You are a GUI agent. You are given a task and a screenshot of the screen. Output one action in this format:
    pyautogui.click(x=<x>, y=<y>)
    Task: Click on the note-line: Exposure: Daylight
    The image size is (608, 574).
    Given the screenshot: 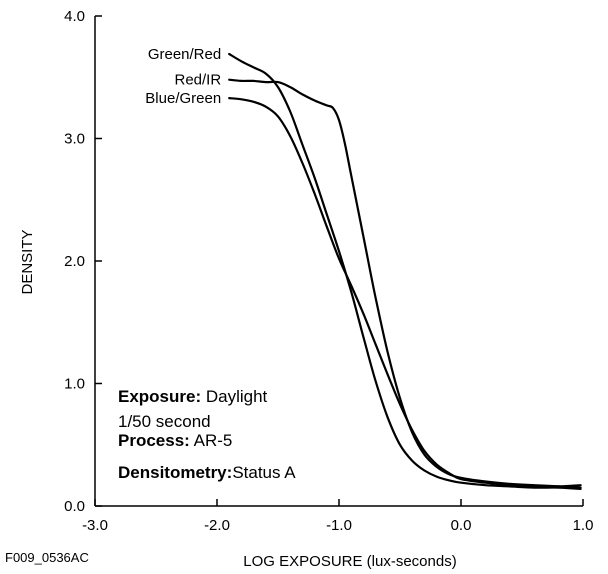 What is the action you would take?
    pyautogui.click(x=193, y=396)
    